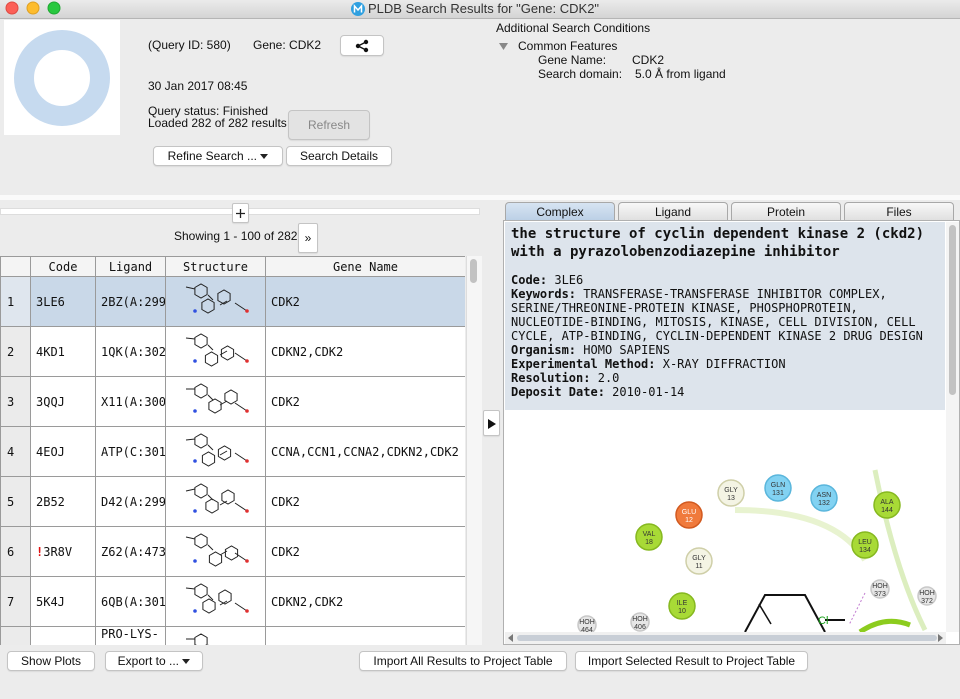 The height and width of the screenshot is (699, 960). Describe the element at coordinates (724, 364) in the screenshot. I see `field-value: X-RAY DIFFRACTION` at that location.